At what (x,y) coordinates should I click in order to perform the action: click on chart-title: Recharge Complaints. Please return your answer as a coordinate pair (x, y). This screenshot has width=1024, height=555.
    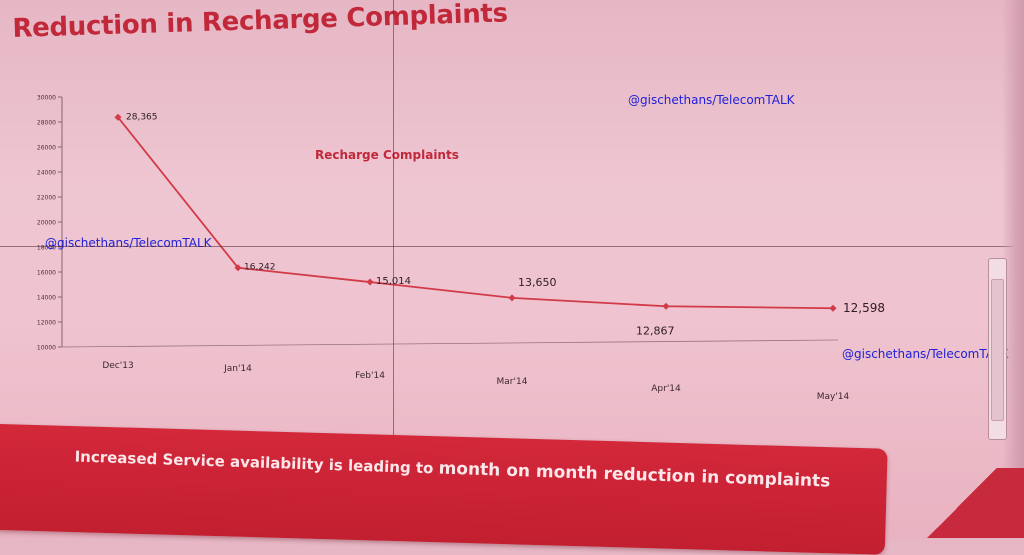
    Looking at the image, I should click on (387, 155).